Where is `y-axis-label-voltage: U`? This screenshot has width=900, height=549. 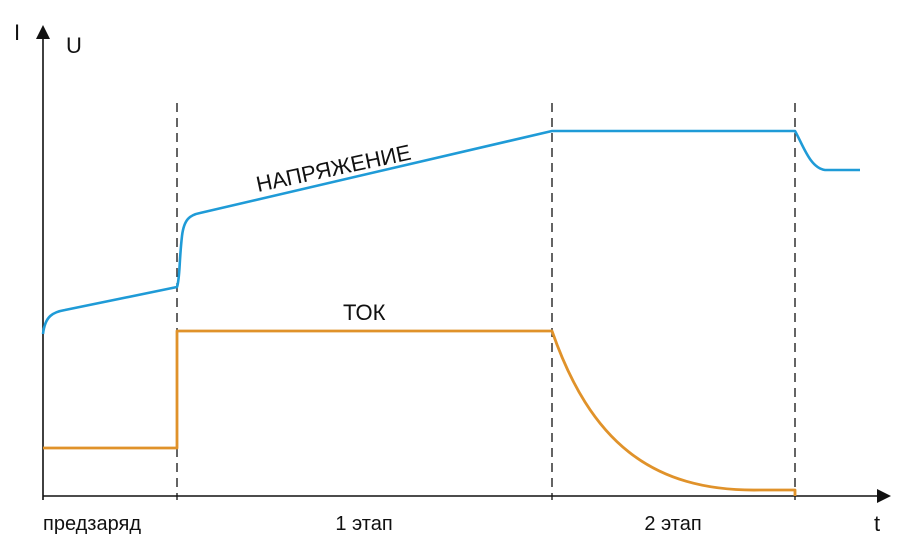 y-axis-label-voltage: U is located at coordinates (74, 45).